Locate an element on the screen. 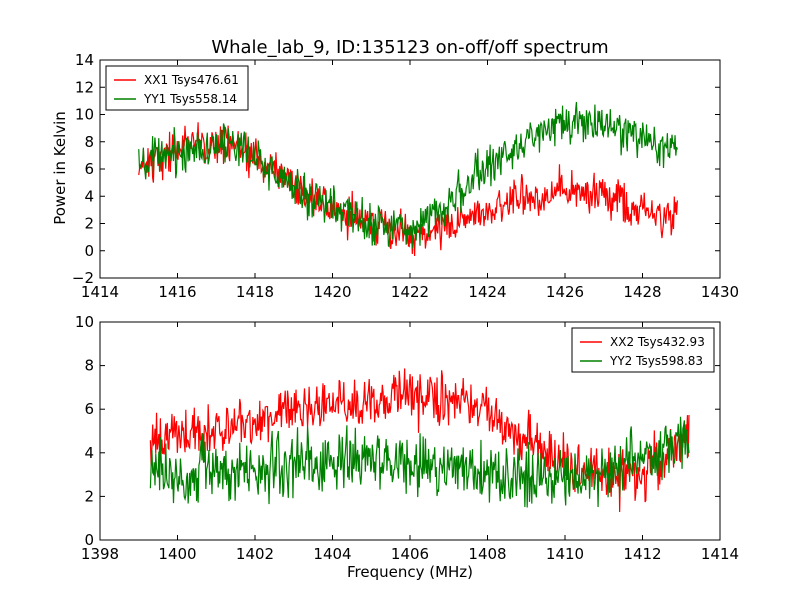  x-tick-label: 1412 is located at coordinates (642, 554).